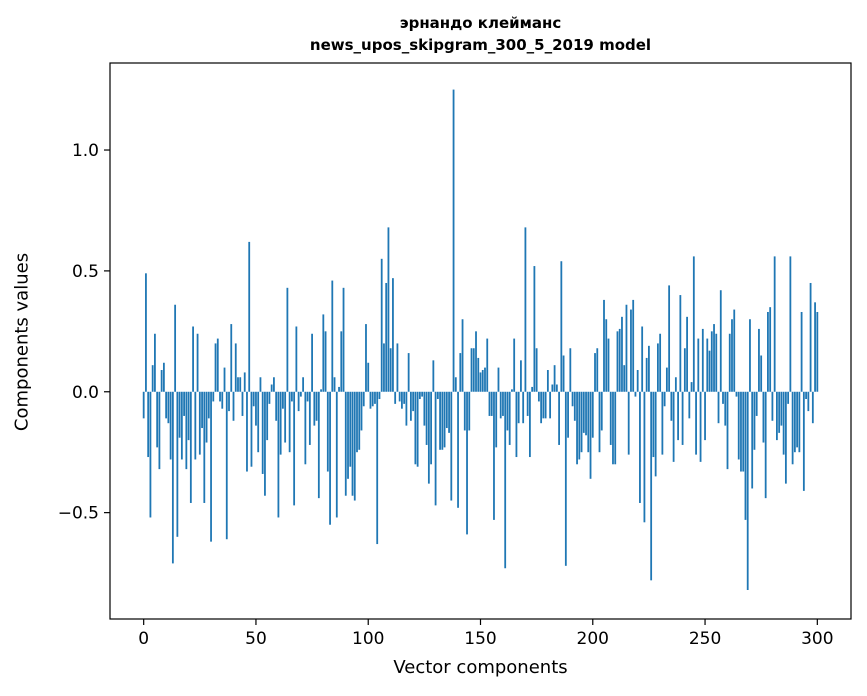 This screenshot has height=696, width=867. Describe the element at coordinates (480, 667) in the screenshot. I see `x-axis-label: Vector components` at that location.